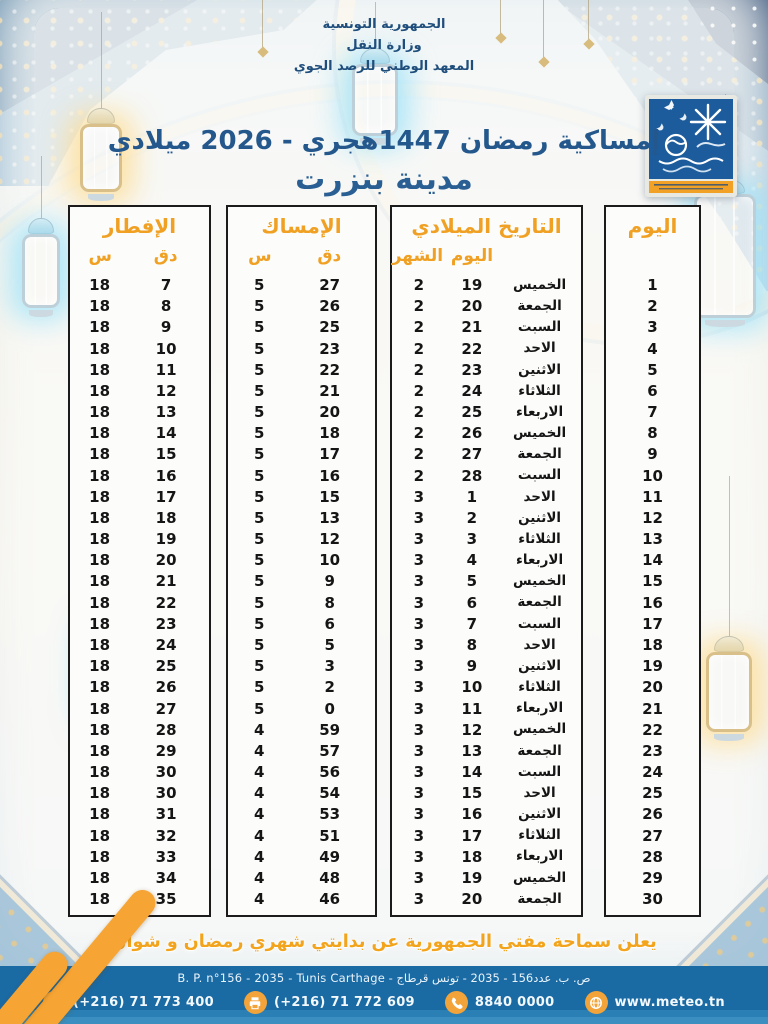 The image size is (768, 1024). I want to click on cell-gday: 12, so click(472, 729).